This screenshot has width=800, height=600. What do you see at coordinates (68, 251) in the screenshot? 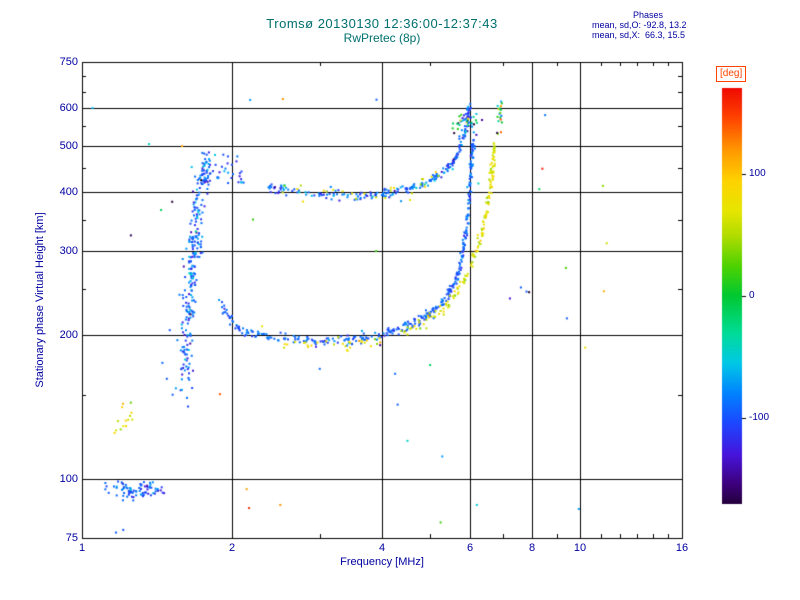
I see `ytick-label: 300` at bounding box center [68, 251].